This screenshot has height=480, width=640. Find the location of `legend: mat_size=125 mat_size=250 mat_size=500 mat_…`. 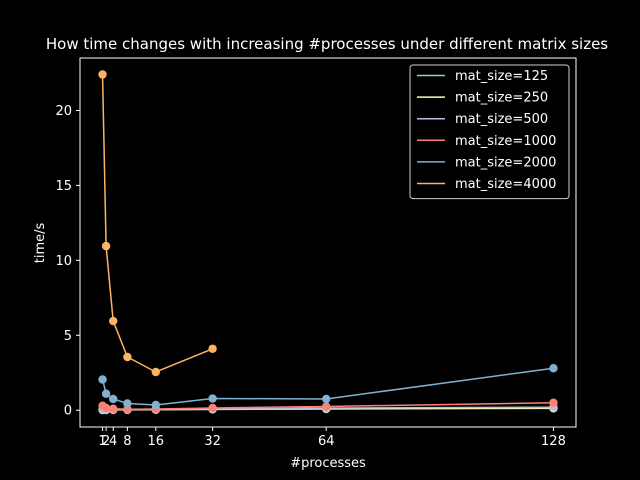

legend: mat_size=125 mat_size=250 mat_size=500 mat_… is located at coordinates (489, 132).